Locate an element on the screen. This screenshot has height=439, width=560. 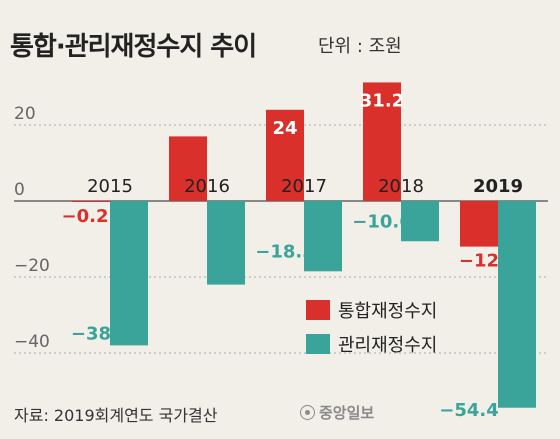
logo-icon is located at coordinates (307, 412).